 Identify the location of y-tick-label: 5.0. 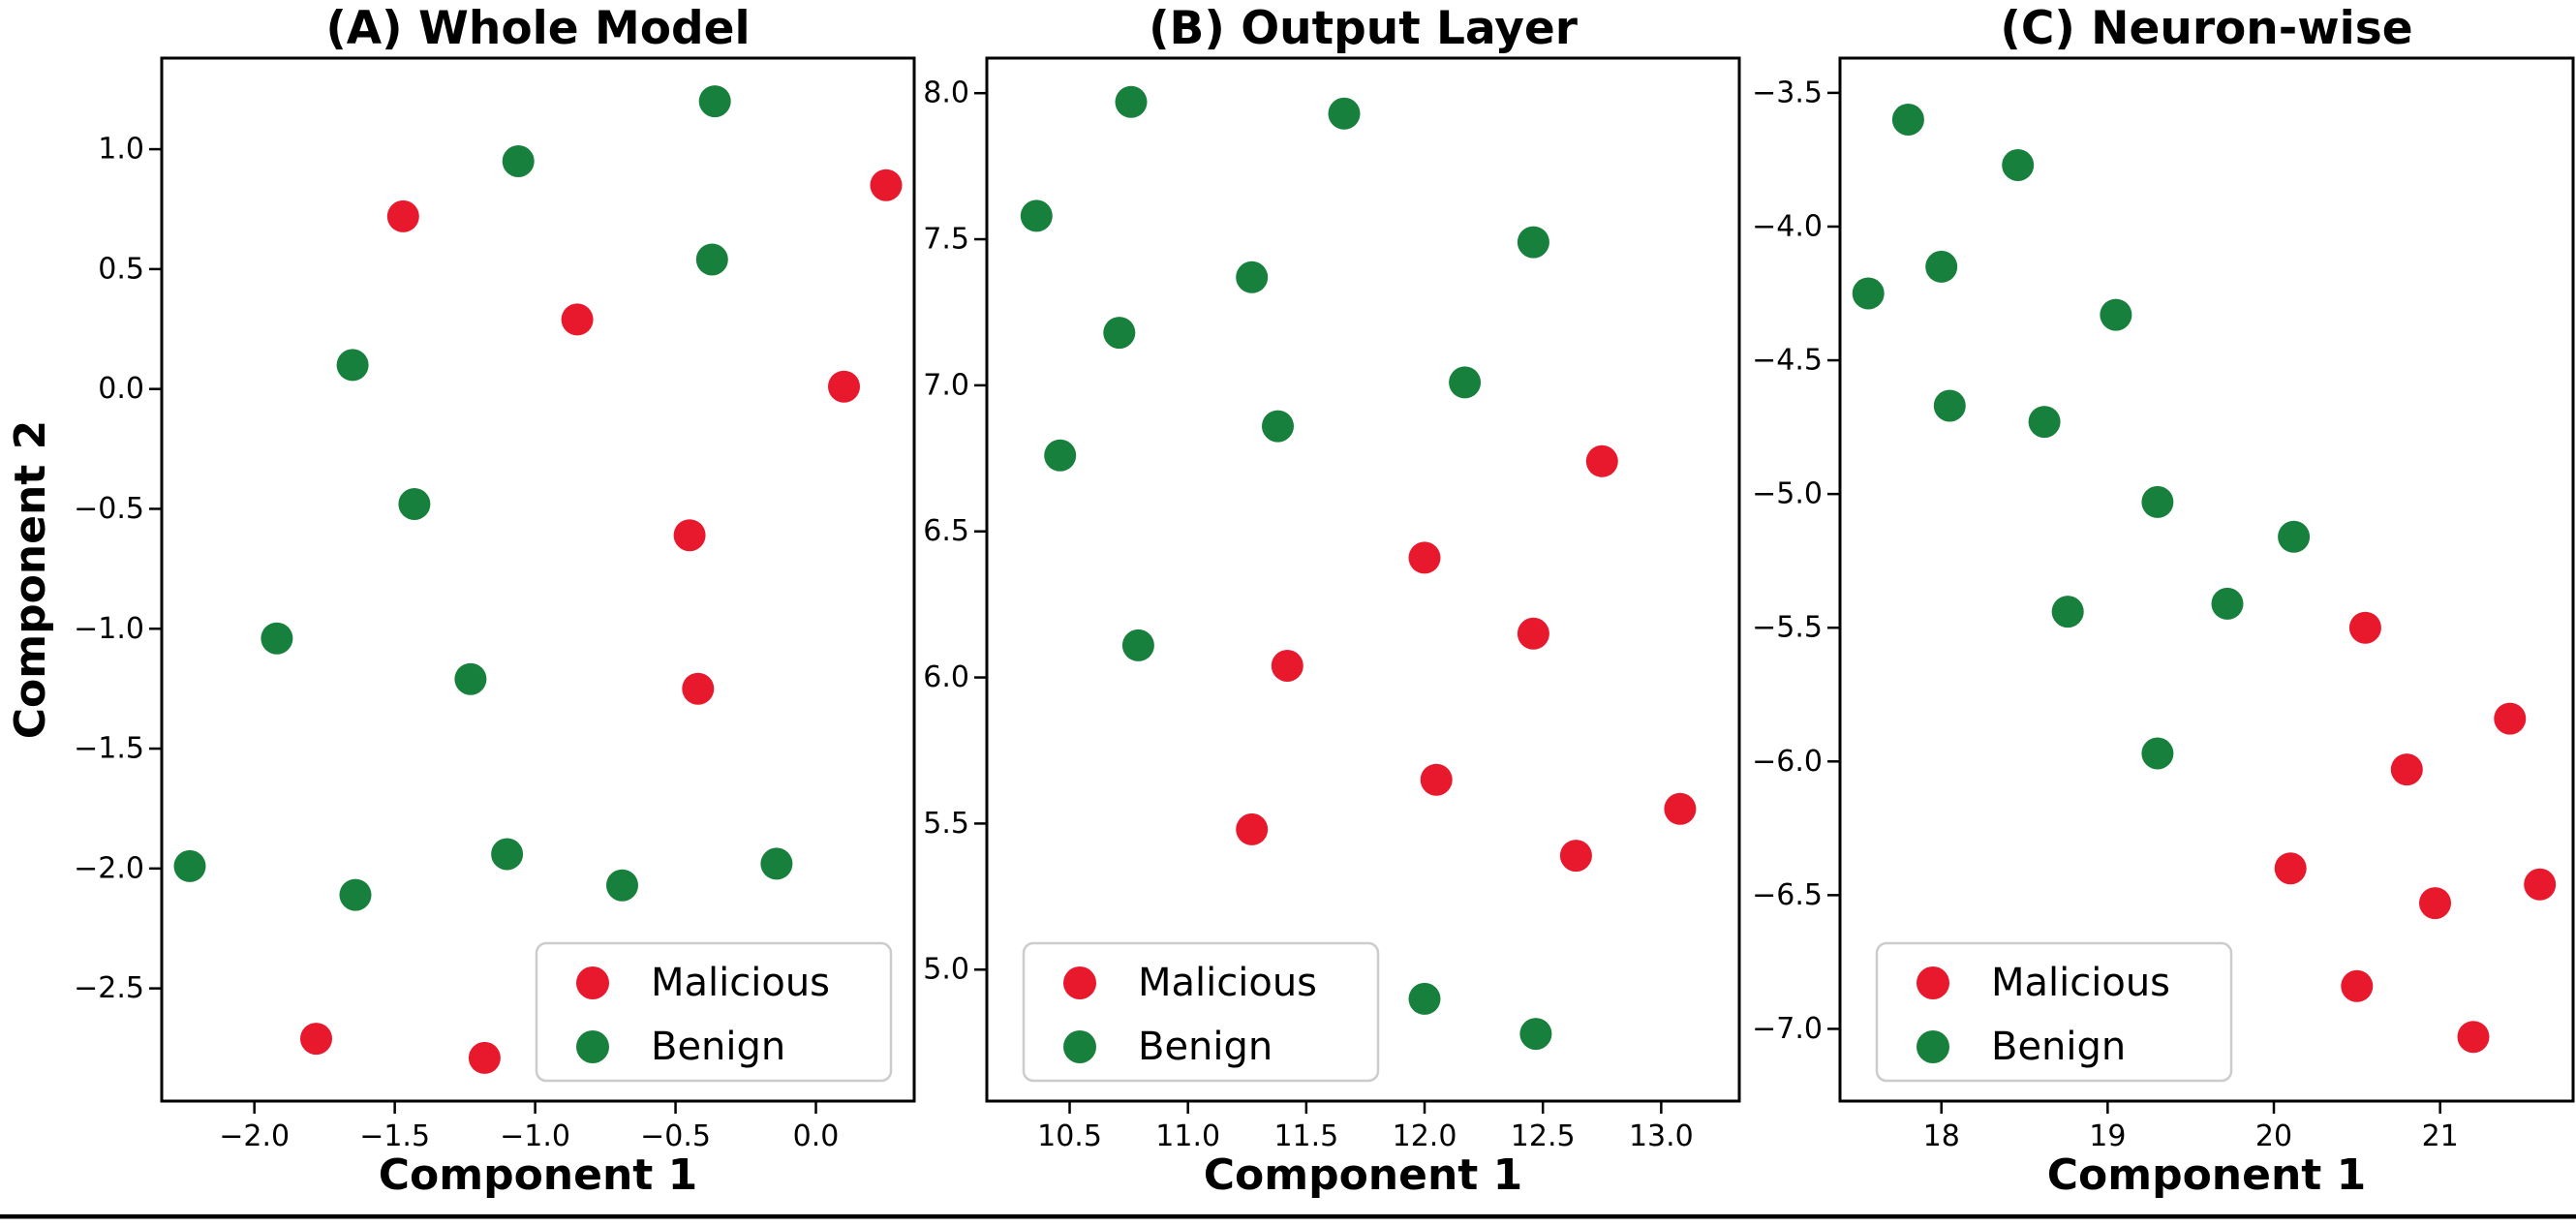
(946, 970).